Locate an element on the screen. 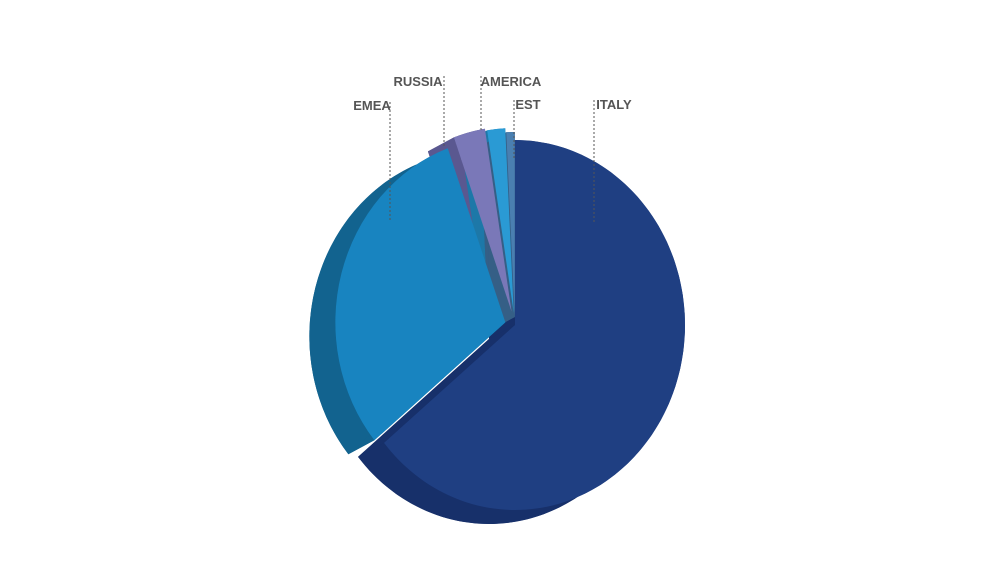  pie-slice-edge-emea is located at coordinates (378, 301).